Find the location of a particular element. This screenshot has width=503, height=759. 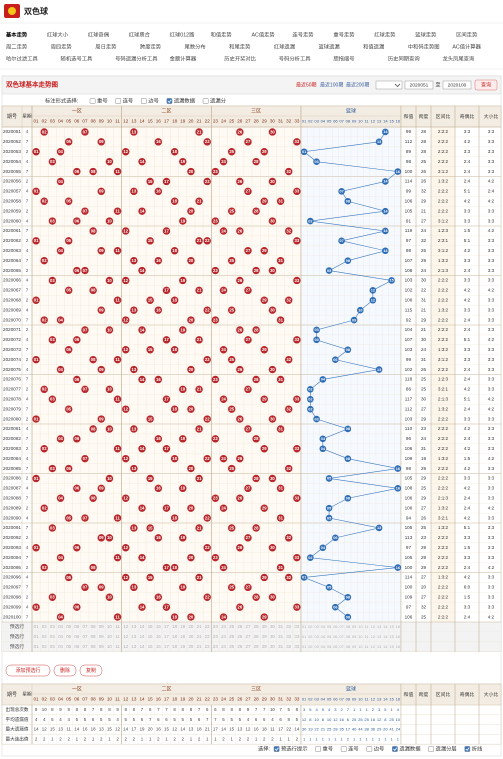

button-label: 复制 is located at coordinates (91, 670).